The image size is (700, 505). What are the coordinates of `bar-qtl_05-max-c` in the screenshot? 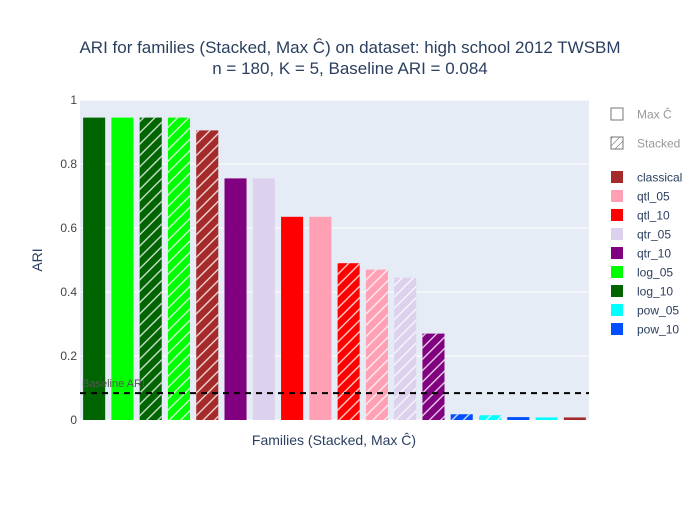 It's located at (320, 318).